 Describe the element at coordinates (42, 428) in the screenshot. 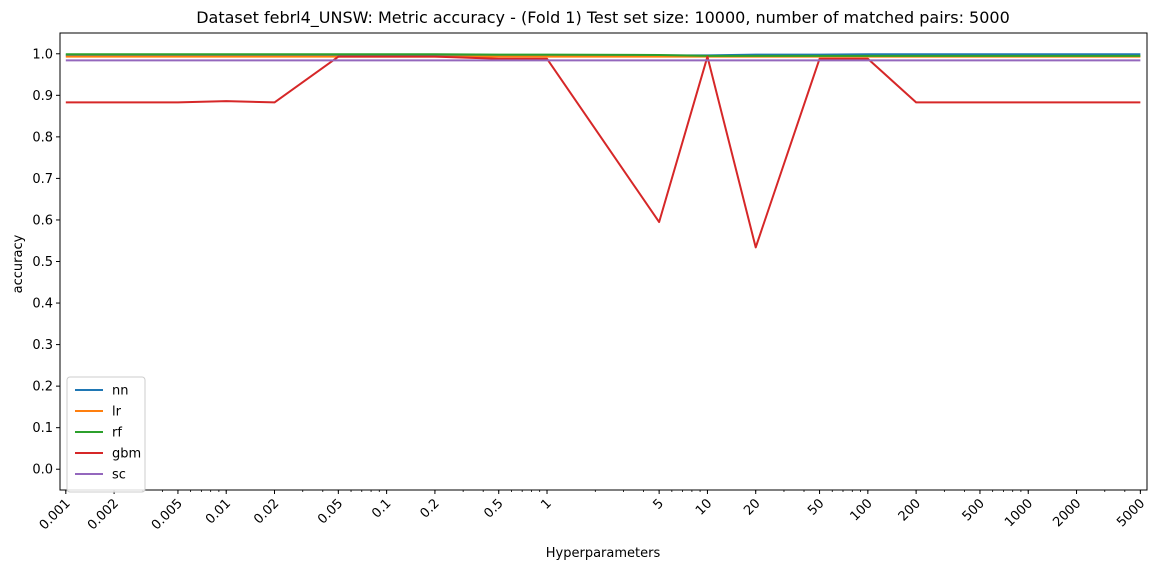

I see `y-tick-label: 0.1` at that location.